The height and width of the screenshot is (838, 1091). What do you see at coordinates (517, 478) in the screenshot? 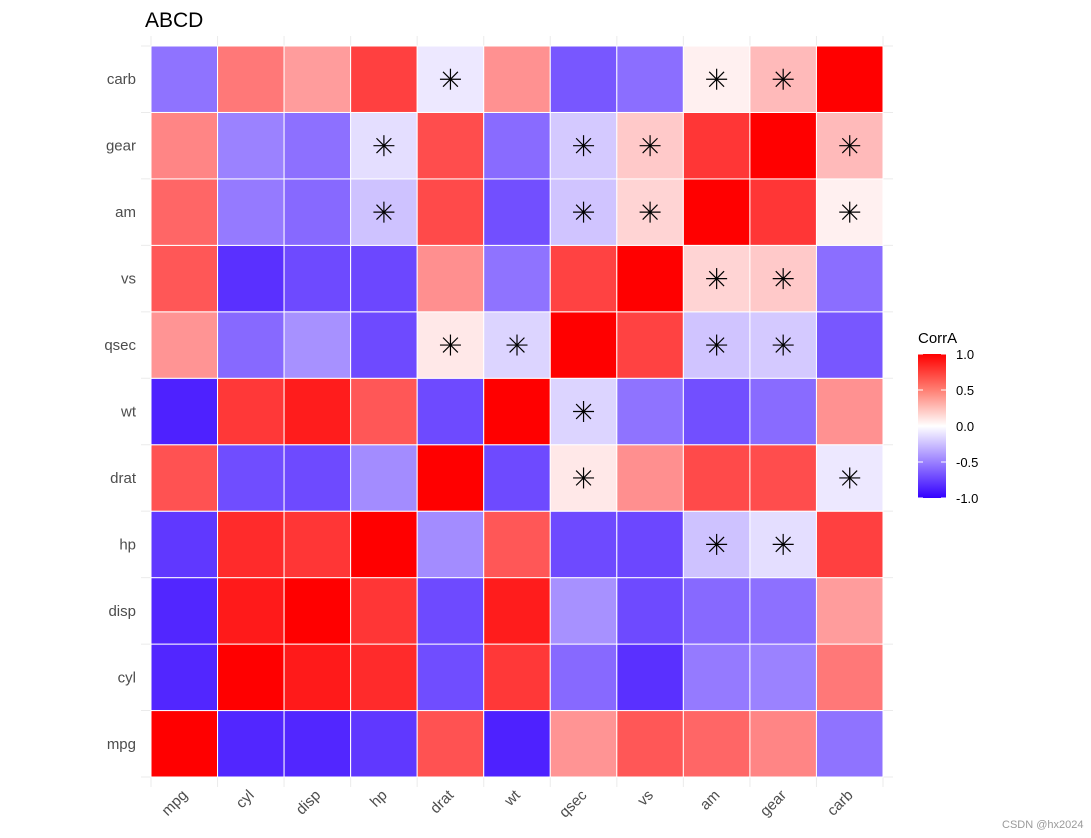
I see `heatmap-cell-wt-drat` at bounding box center [517, 478].